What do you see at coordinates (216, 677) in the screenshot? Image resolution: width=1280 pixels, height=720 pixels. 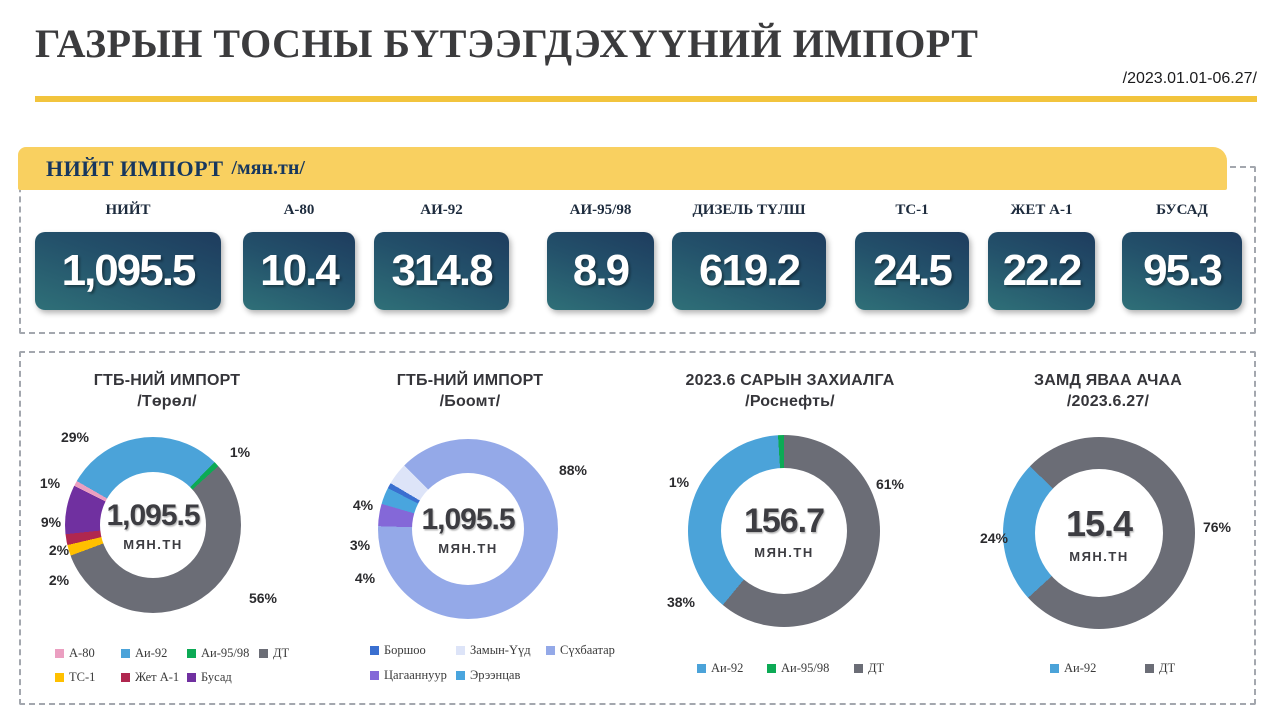 I see `chart-1-legend-label-7: Бусад` at bounding box center [216, 677].